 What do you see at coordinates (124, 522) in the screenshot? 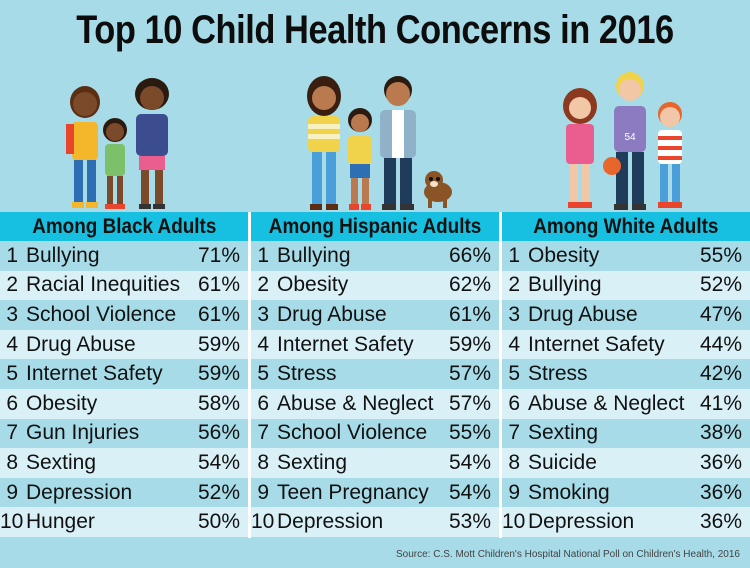
I see `list-item: 10 Hunger 50%` at bounding box center [124, 522].